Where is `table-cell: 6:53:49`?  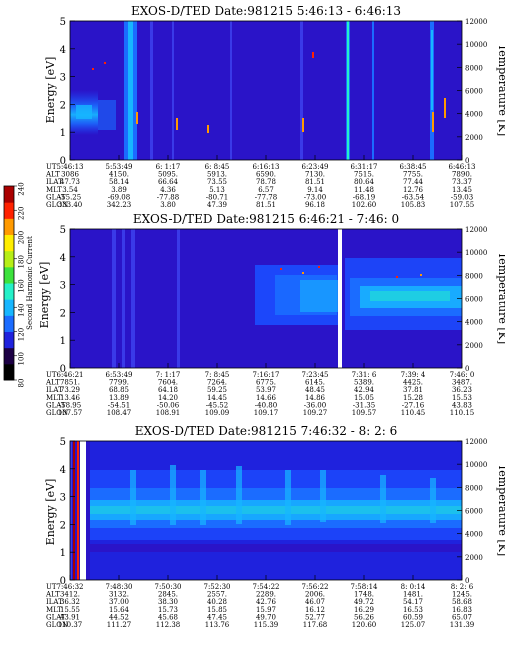
table-cell: 6:53:49 is located at coordinates (119, 375).